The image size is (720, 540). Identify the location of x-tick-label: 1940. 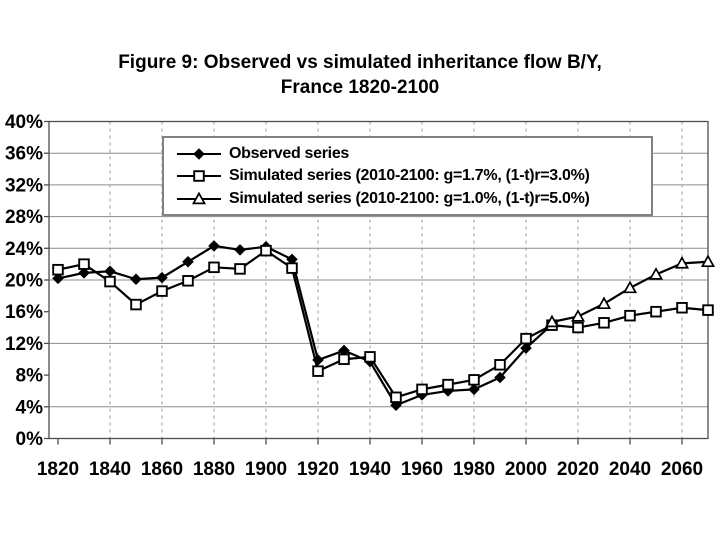
(370, 469).